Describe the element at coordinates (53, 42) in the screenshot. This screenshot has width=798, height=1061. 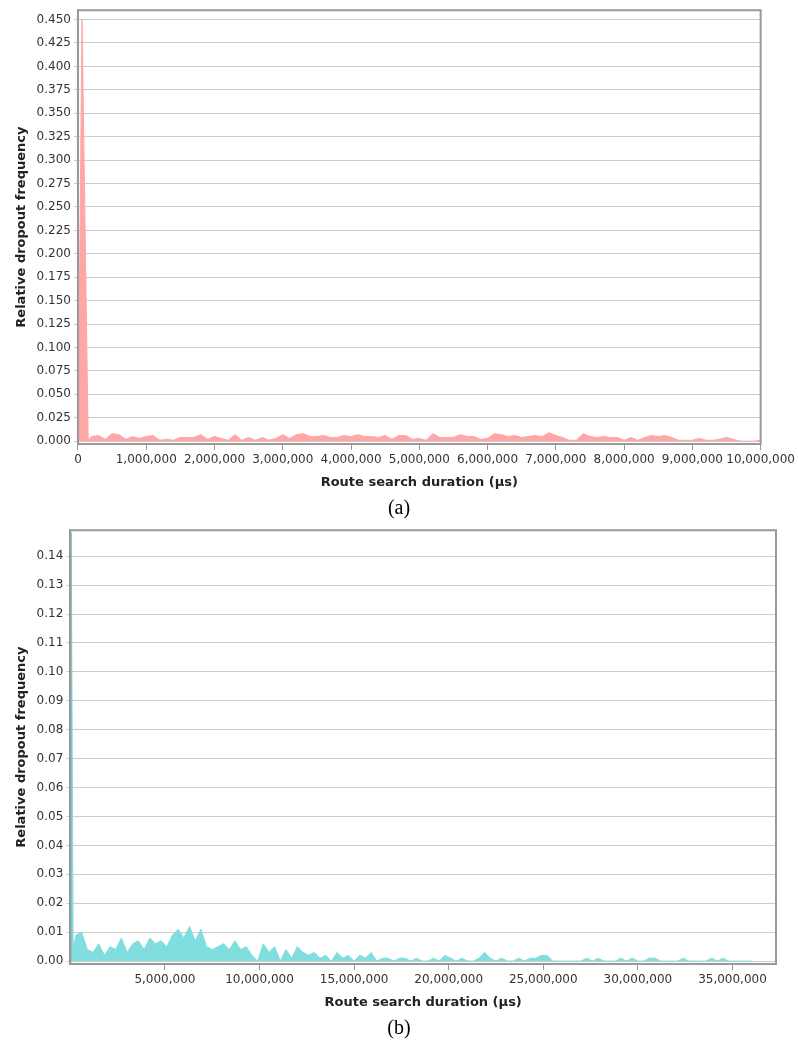
I see `y-tick-label: 0.425` at that location.